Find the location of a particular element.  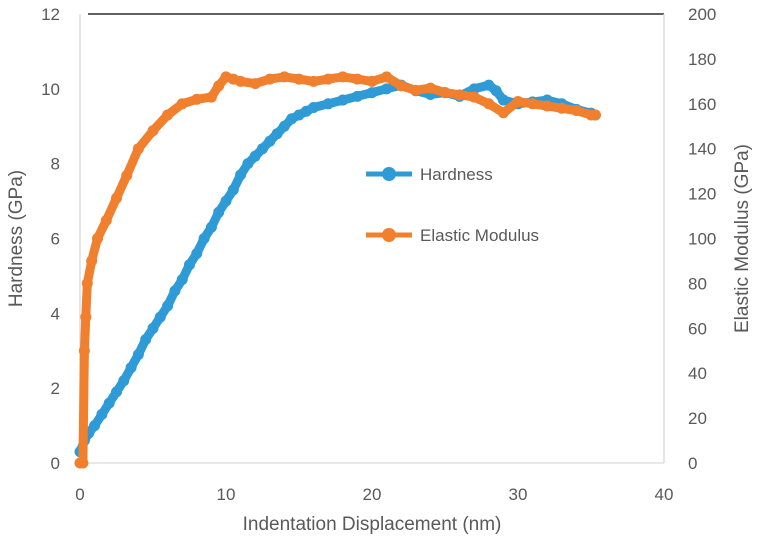

right-y-tick-label: 120 is located at coordinates (702, 194).